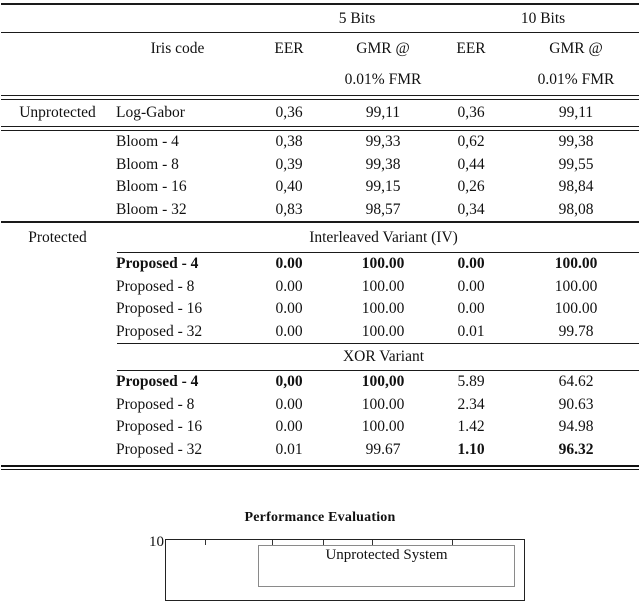 This screenshot has height=601, width=640. Describe the element at coordinates (383, 356) in the screenshot. I see `xor-variant-heading: XOR Variant` at that location.